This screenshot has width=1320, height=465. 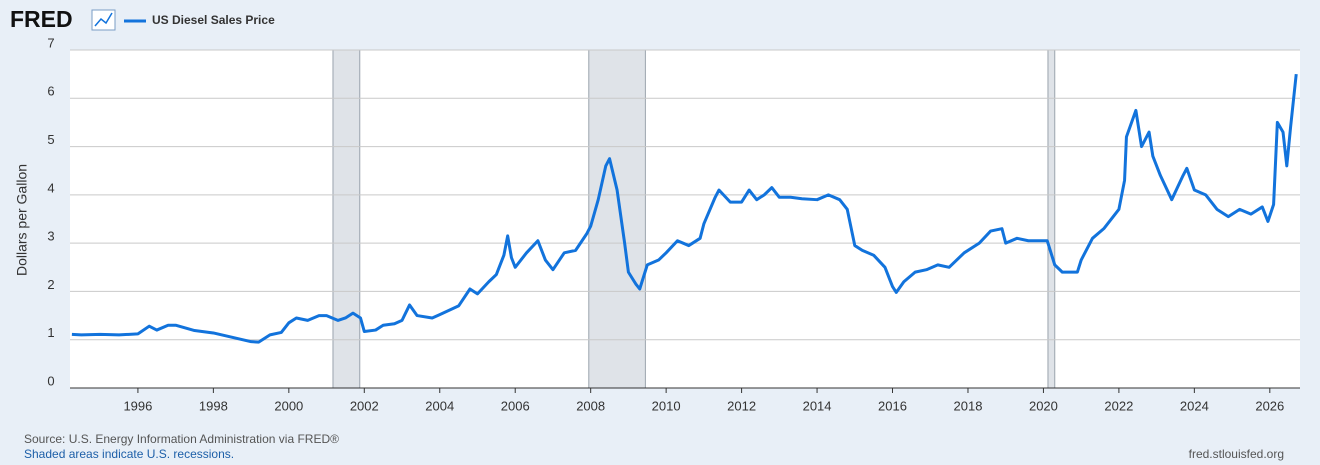 What do you see at coordinates (741, 405) in the screenshot?
I see `x-tick-label: 2012` at bounding box center [741, 405].